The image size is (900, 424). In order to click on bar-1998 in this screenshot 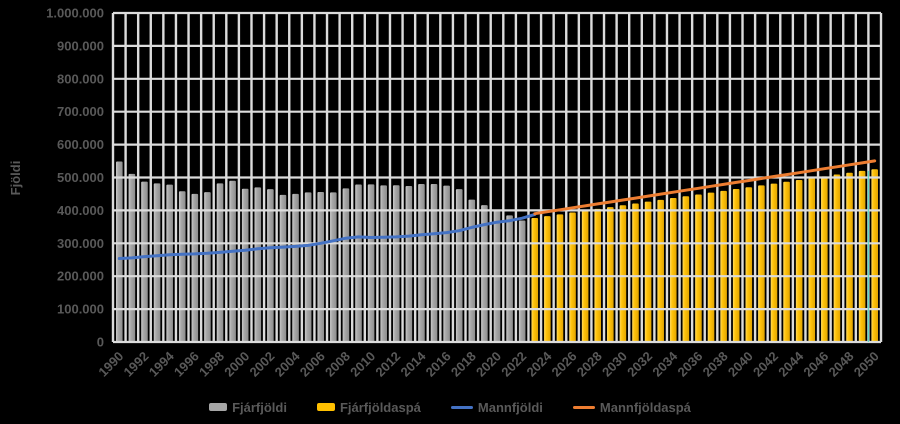, I will do `click(220, 262)`.